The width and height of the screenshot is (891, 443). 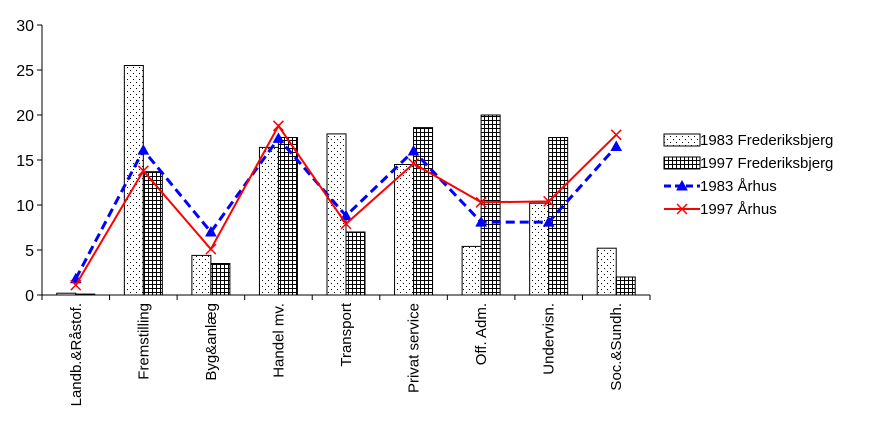 What do you see at coordinates (738, 209) in the screenshot?
I see `legend-label: 1997 Århus` at bounding box center [738, 209].